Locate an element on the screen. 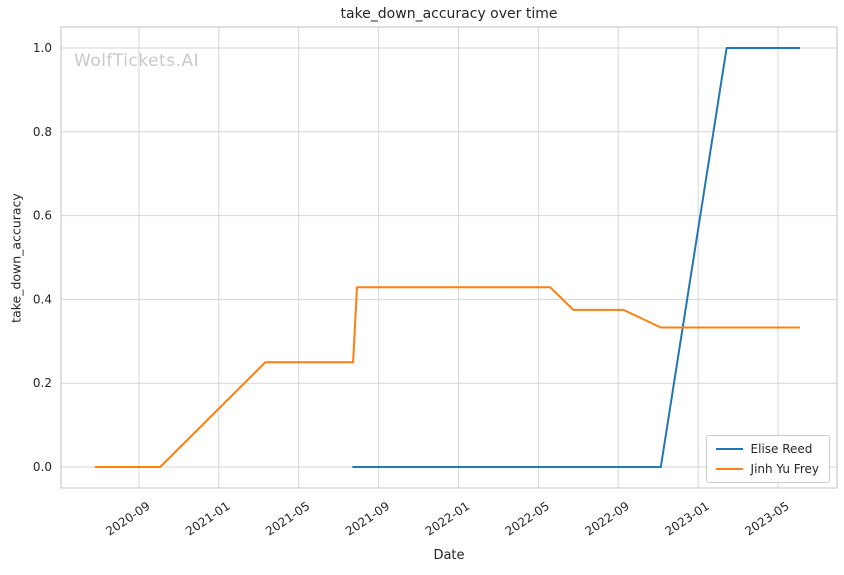 Image resolution: width=844 pixels, height=575 pixels. legend-label: Jinh Yu Frey is located at coordinates (784, 469).